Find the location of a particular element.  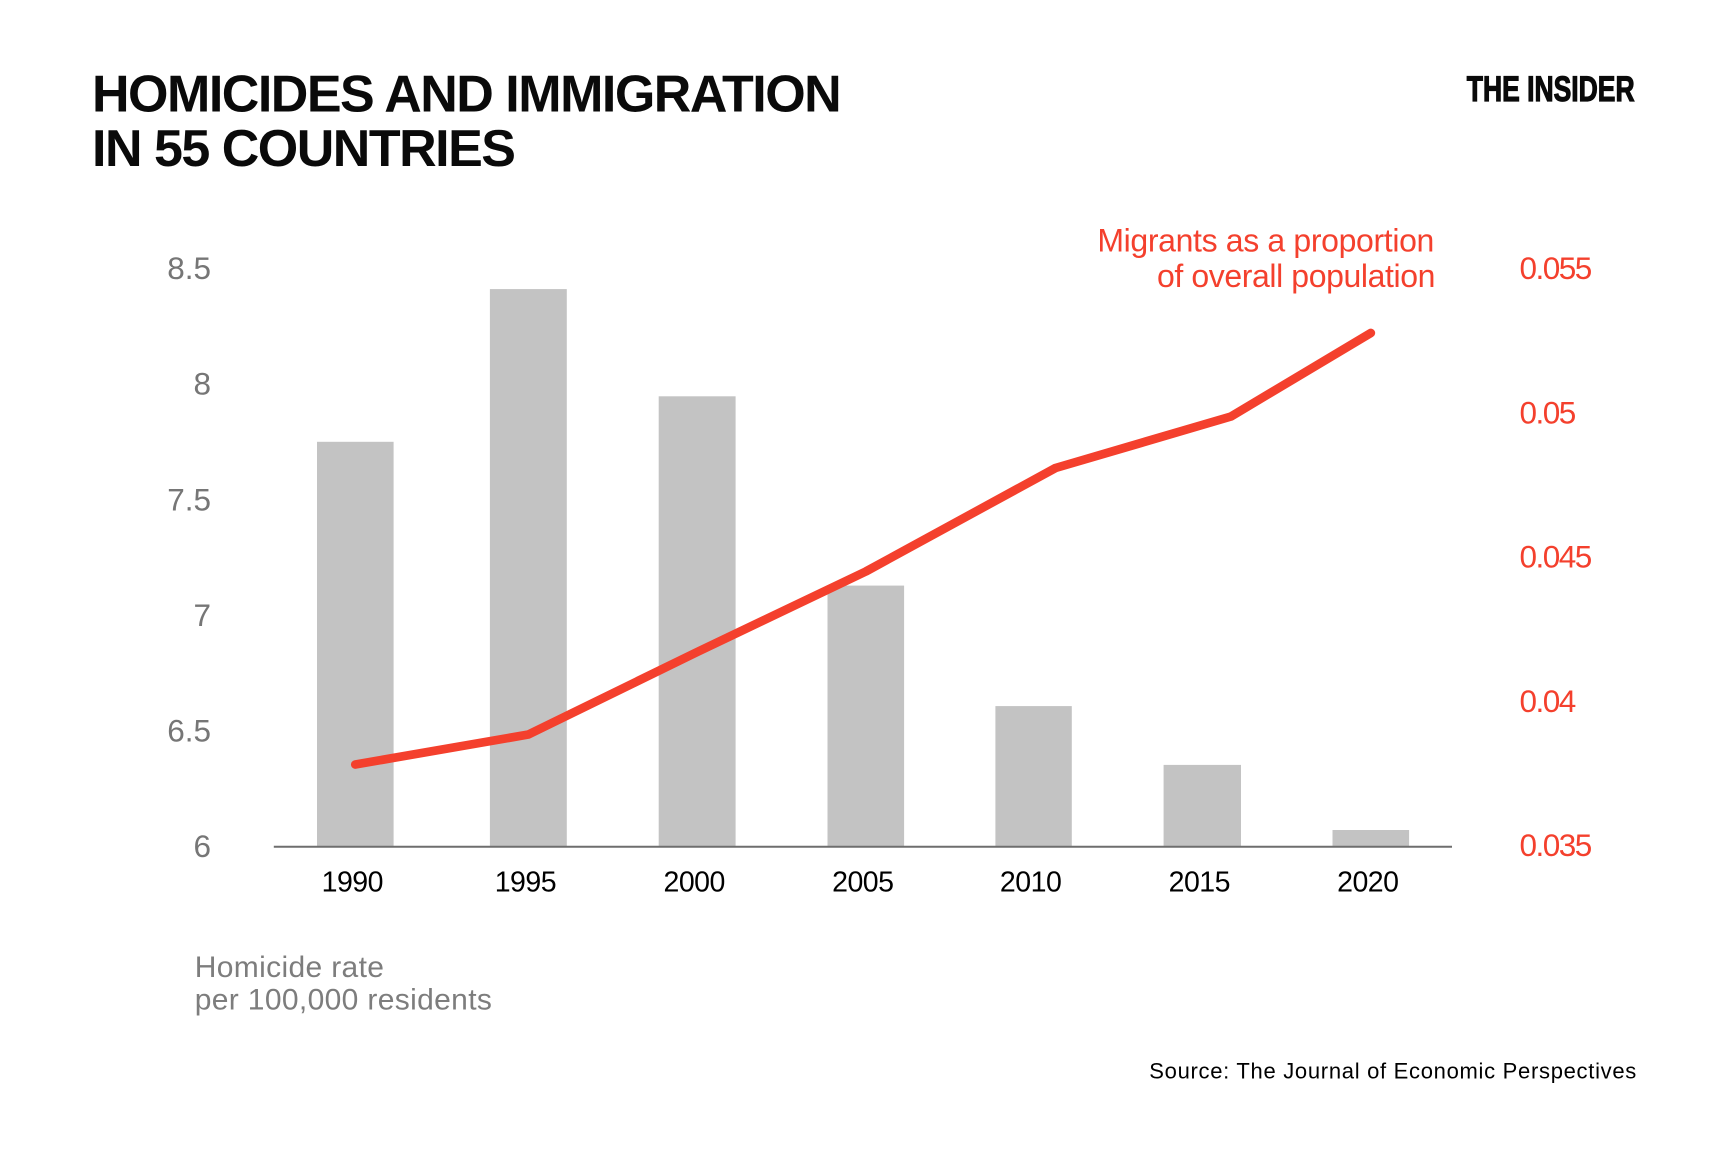

svg-text: 1990 is located at coordinates (352, 882).